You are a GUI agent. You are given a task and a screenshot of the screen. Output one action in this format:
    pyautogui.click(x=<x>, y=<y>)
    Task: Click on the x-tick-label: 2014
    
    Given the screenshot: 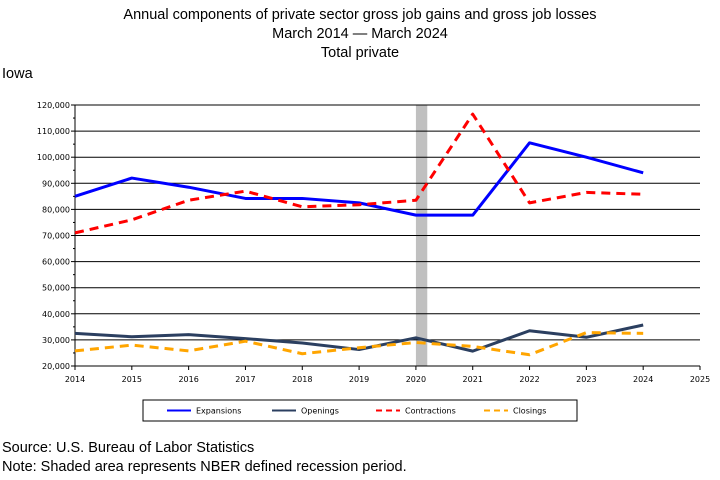 What is the action you would take?
    pyautogui.click(x=75, y=379)
    